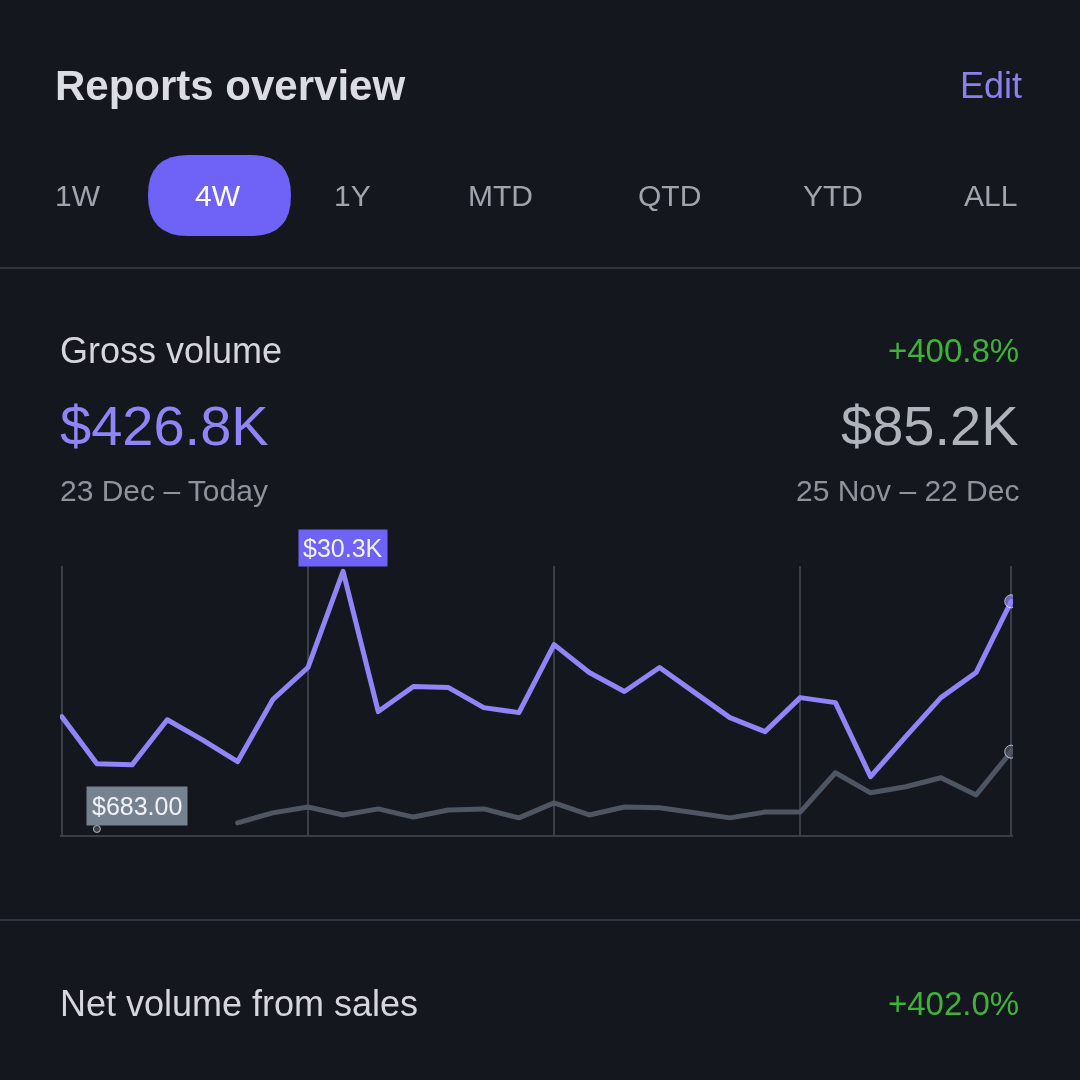  I want to click on annotation: $30.3K, so click(343, 548).